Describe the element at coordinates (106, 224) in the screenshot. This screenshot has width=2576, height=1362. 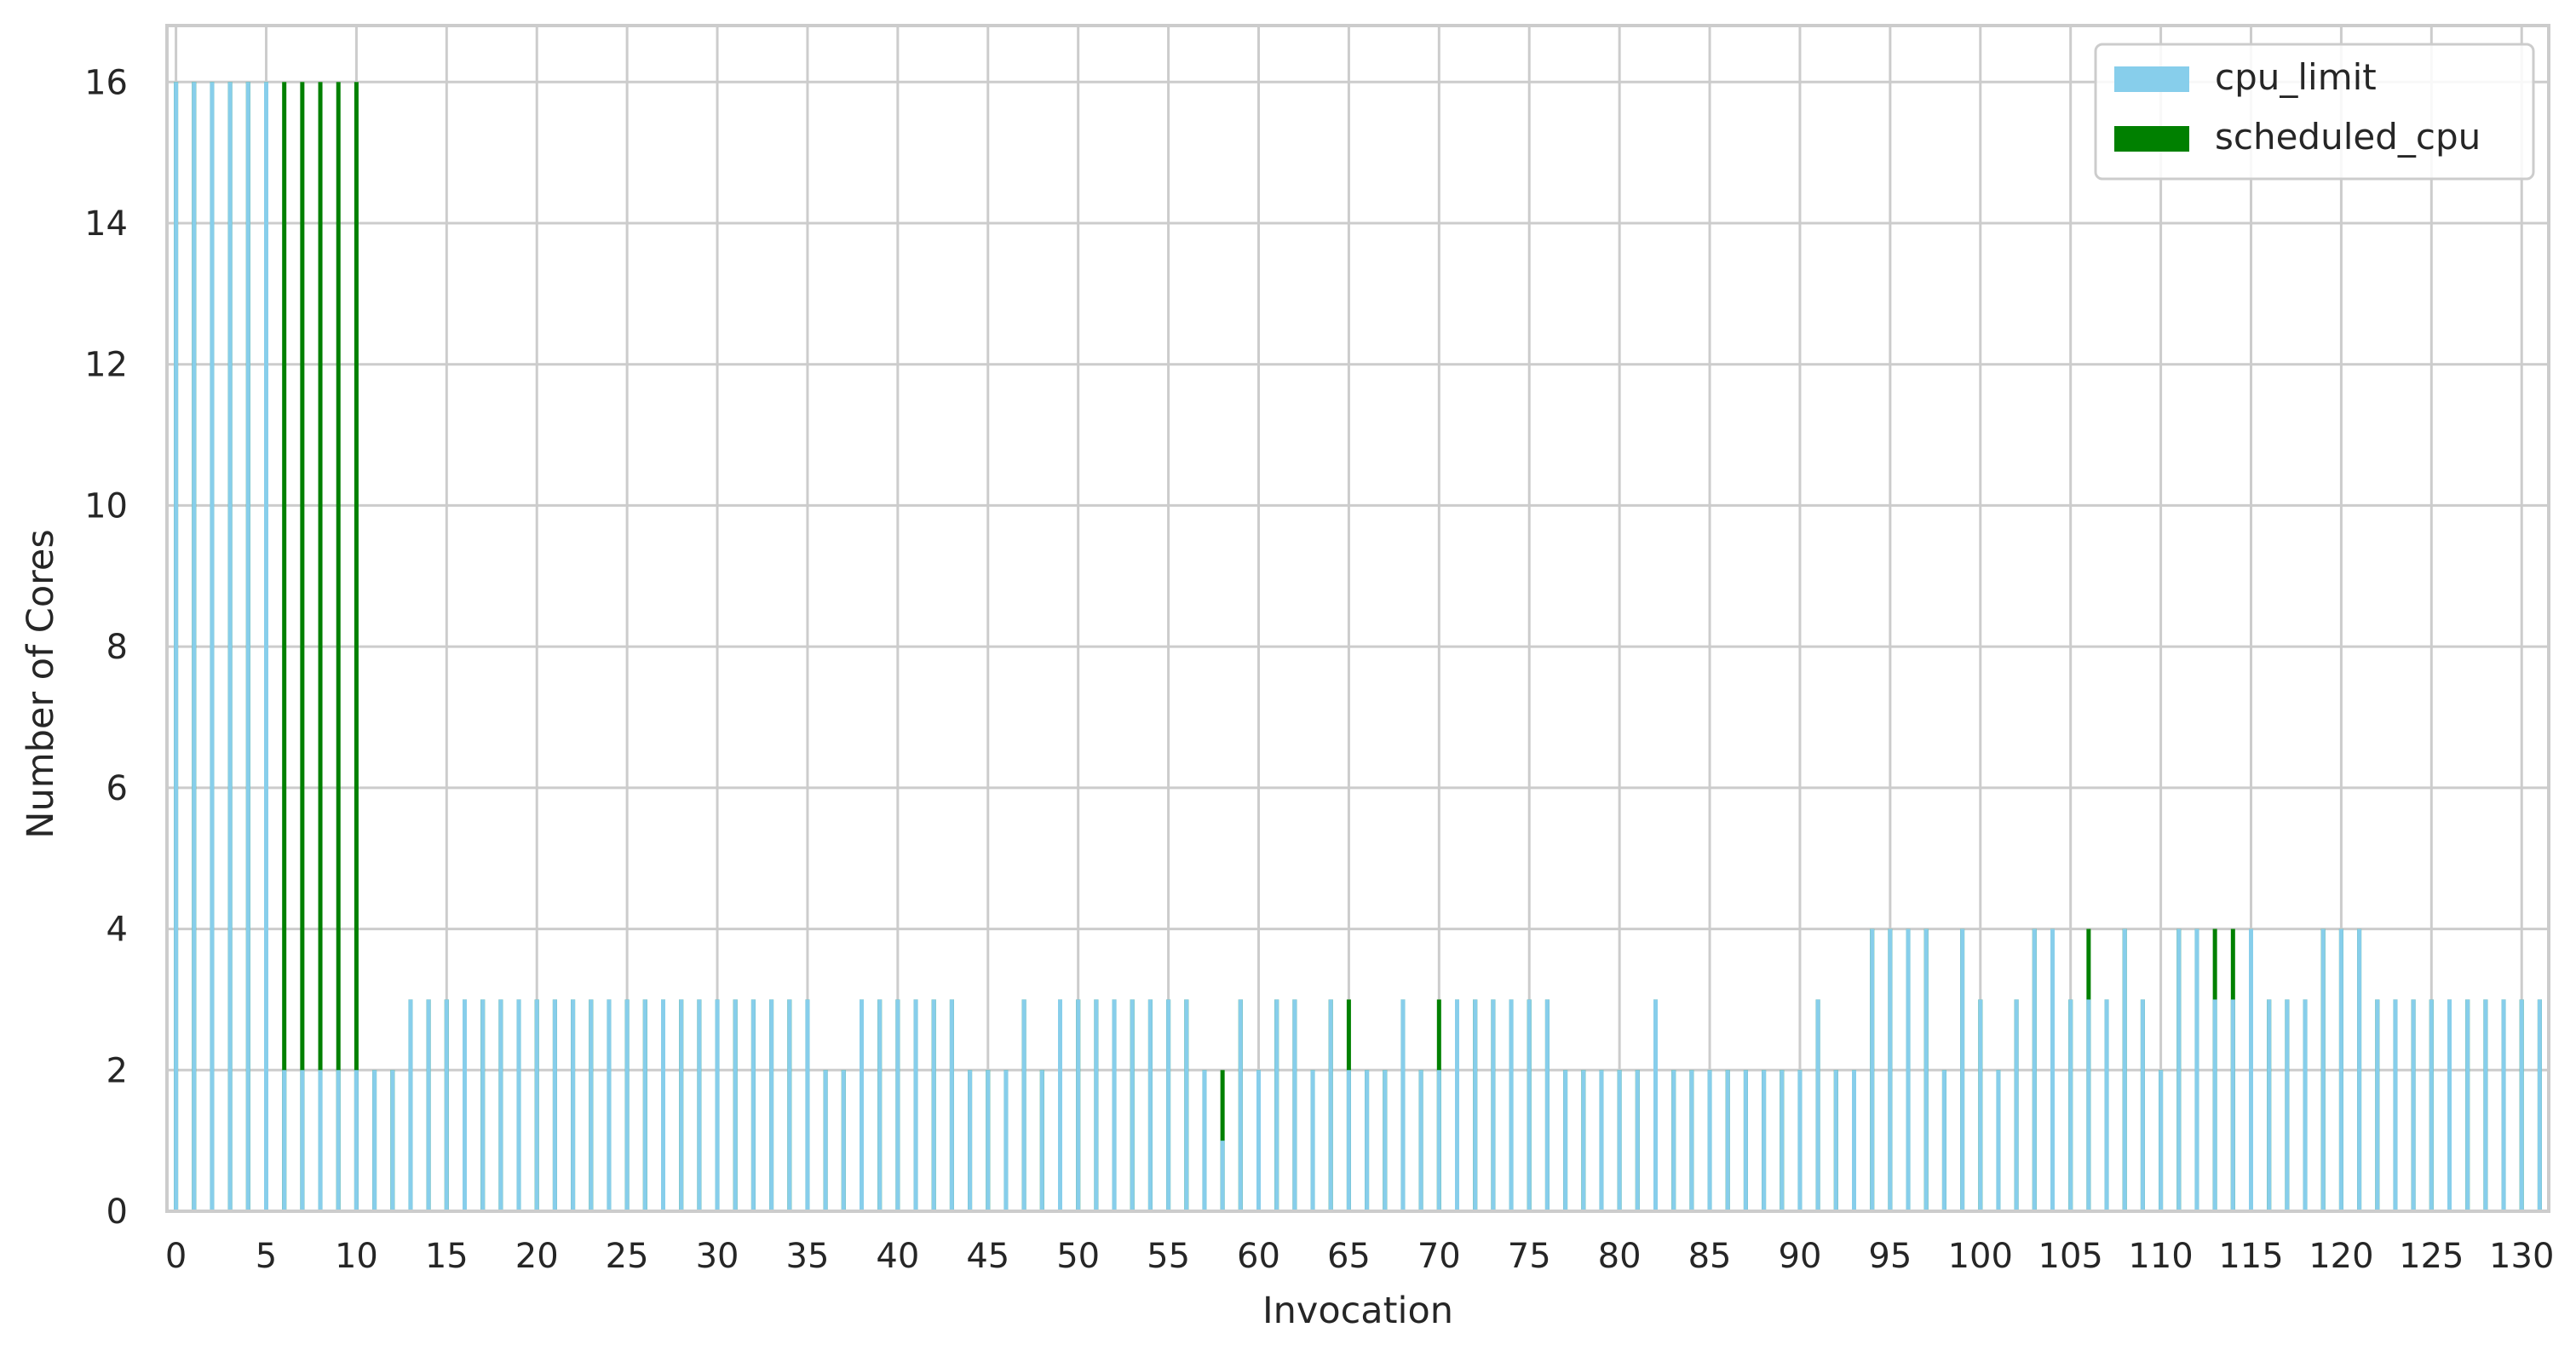
I see `y-tick-label: 14` at that location.